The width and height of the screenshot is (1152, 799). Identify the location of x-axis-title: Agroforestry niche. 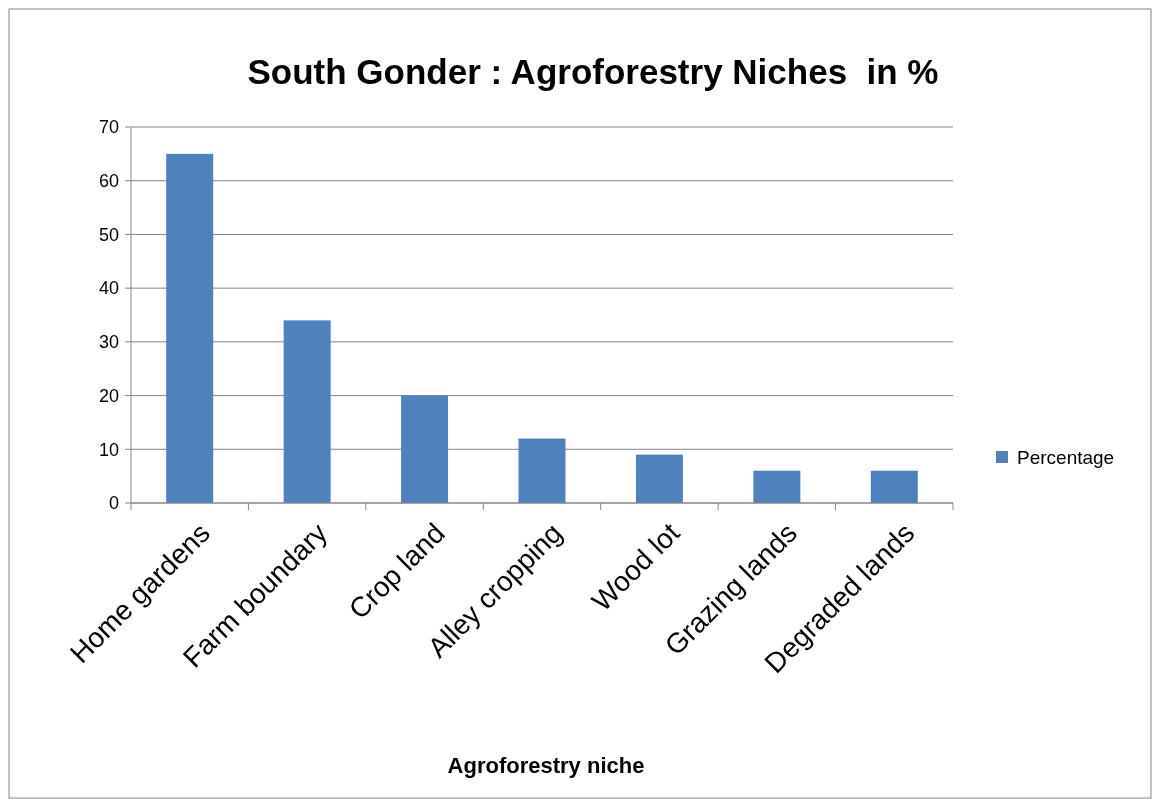
(546, 765).